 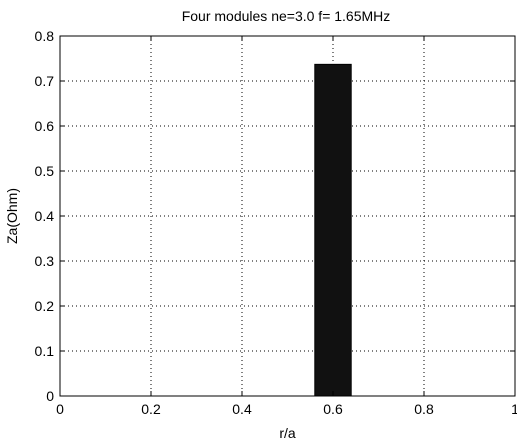 What do you see at coordinates (45, 216) in the screenshot?
I see `y-tick-label: 0.4` at bounding box center [45, 216].